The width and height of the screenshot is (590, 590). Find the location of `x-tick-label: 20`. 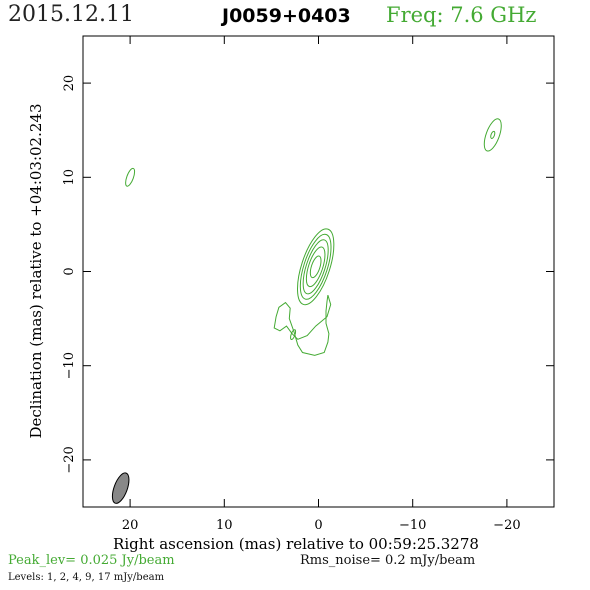

x-tick-label: 20 is located at coordinates (130, 525).